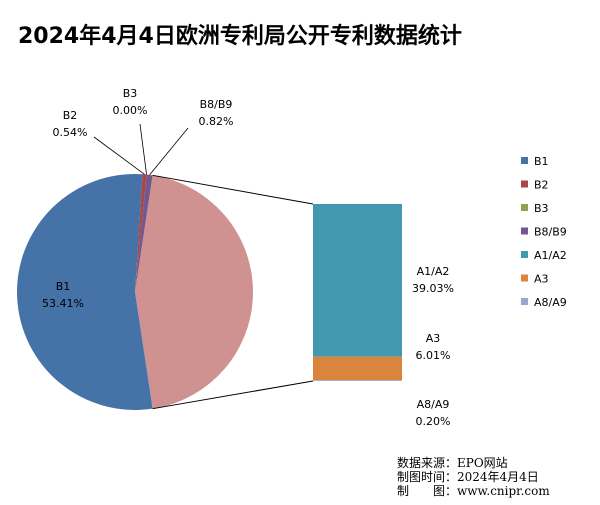 This screenshot has height=505, width=600. What do you see at coordinates (550, 232) in the screenshot?
I see `legend-label-b8-b9: B8/B9` at bounding box center [550, 232].